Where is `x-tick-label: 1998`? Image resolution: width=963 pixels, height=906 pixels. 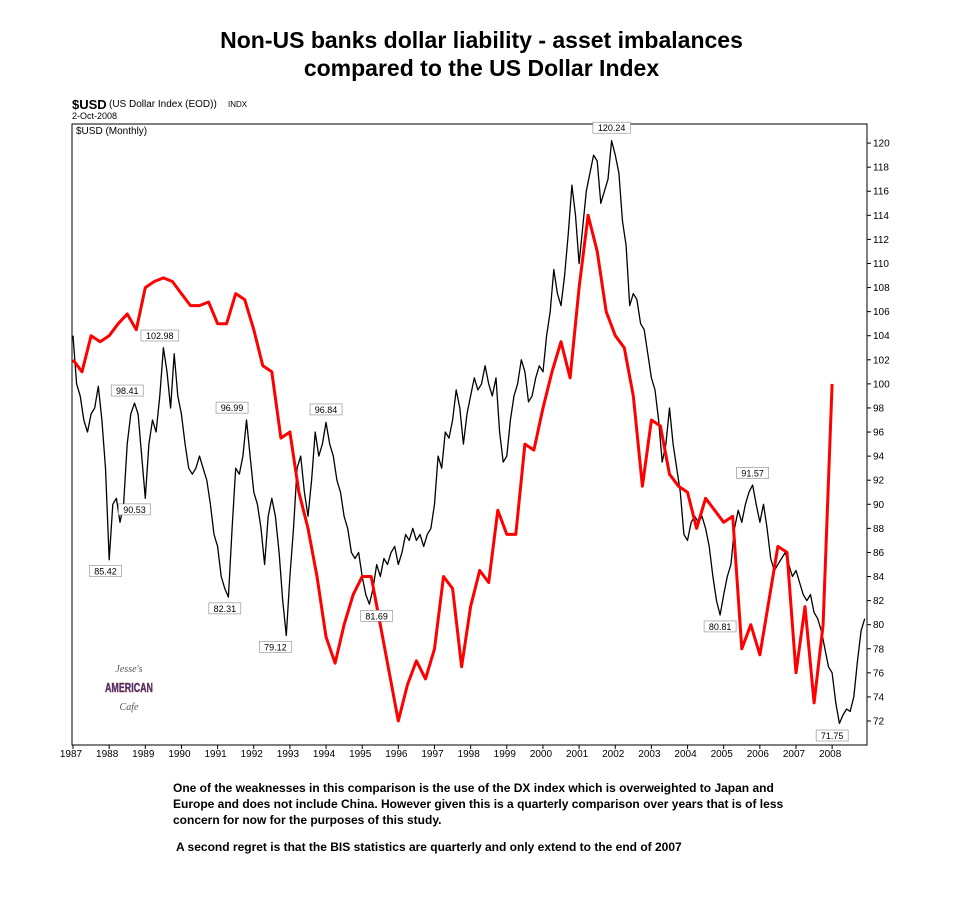
x-tick-label: 1998 is located at coordinates (469, 754).